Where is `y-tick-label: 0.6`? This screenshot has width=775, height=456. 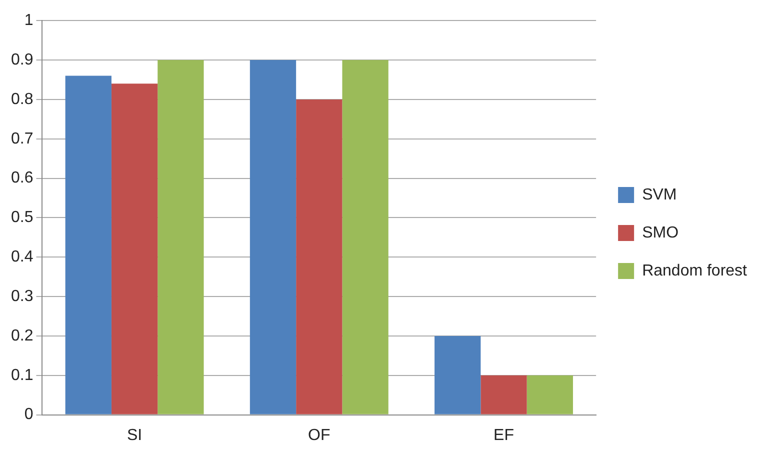
y-tick-label: 0.6 is located at coordinates (22, 178).